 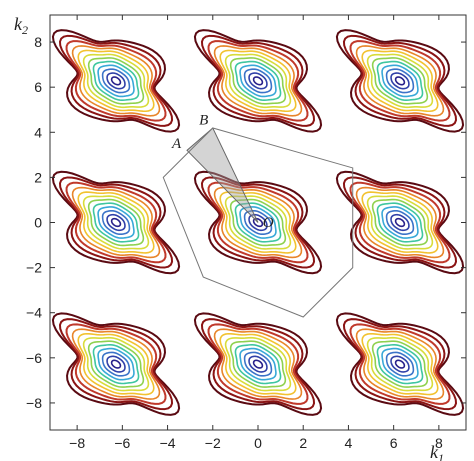 I want to click on point-label: B, so click(x=203, y=120).